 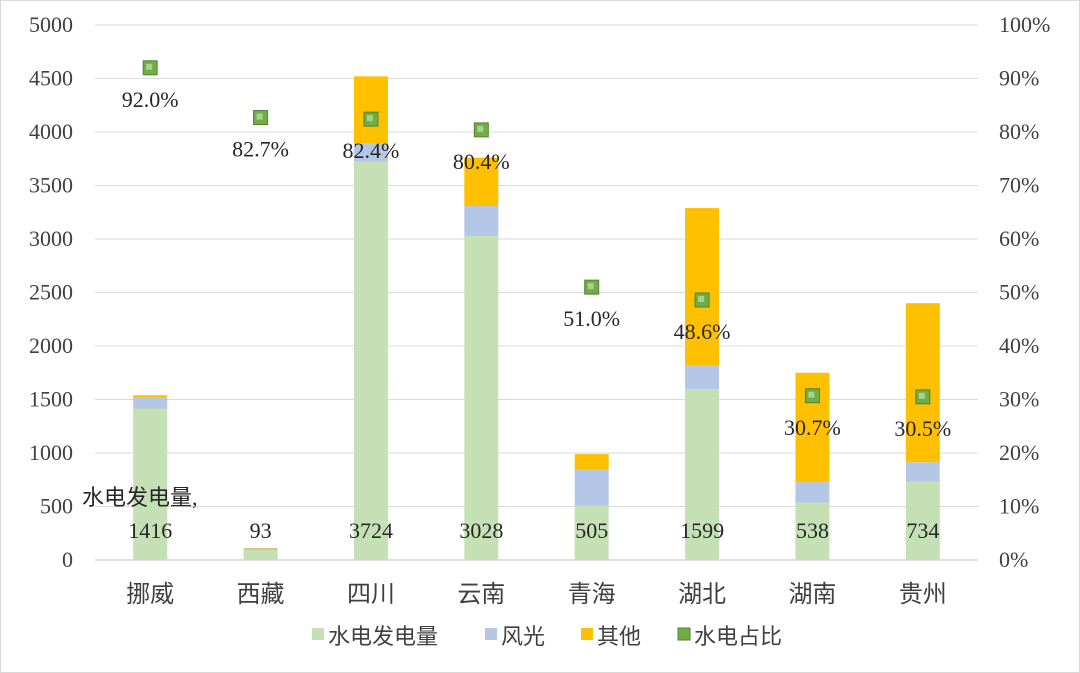 I want to click on left-axis-tick-label: 1500, so click(x=51, y=399).